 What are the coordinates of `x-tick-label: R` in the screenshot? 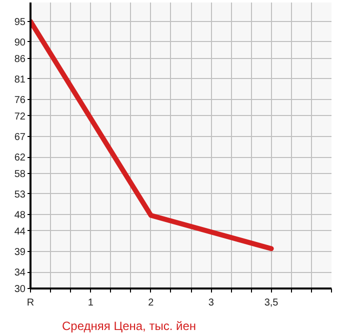 It's located at (30, 303).